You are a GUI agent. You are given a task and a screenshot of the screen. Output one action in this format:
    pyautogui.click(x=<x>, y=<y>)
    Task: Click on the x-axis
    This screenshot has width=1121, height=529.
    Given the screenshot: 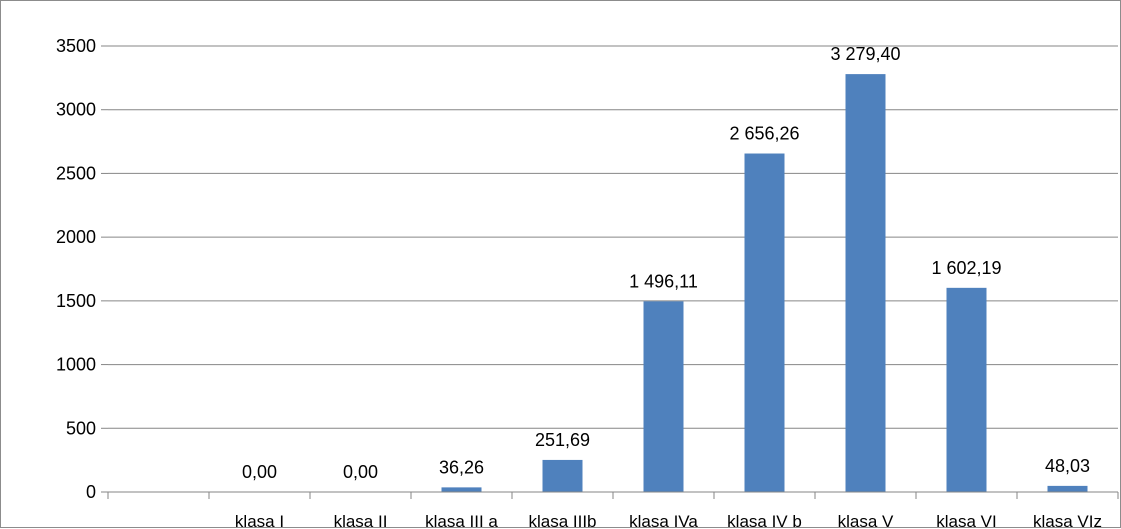 What is the action you would take?
    pyautogui.click(x=613, y=495)
    